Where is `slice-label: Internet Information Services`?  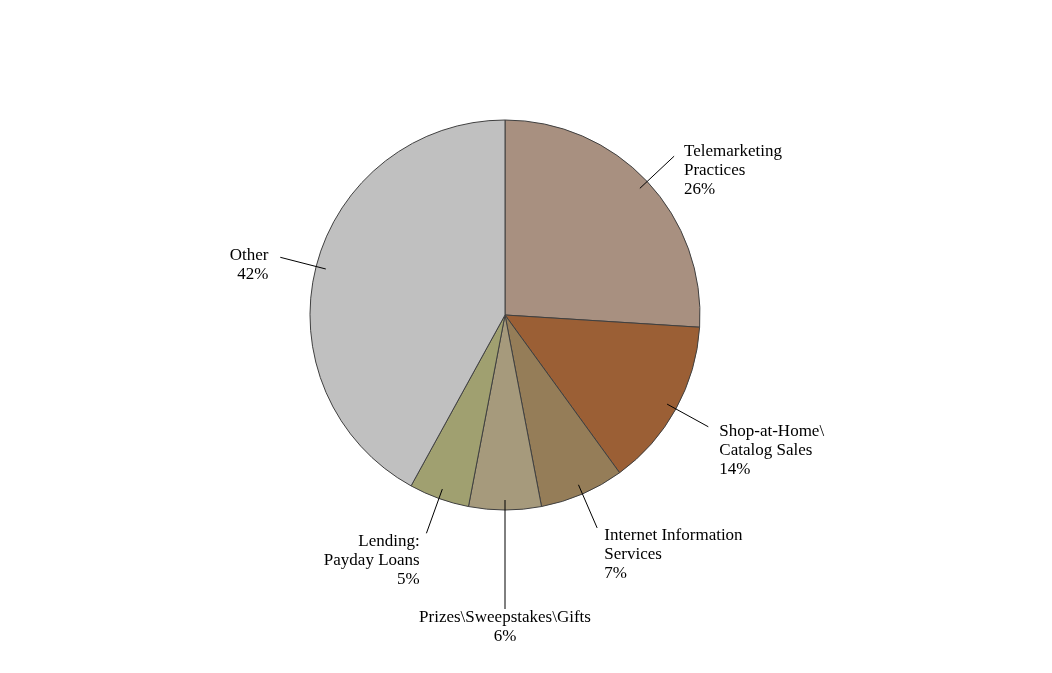 slice-label: Internet Information Services is located at coordinates (674, 544).